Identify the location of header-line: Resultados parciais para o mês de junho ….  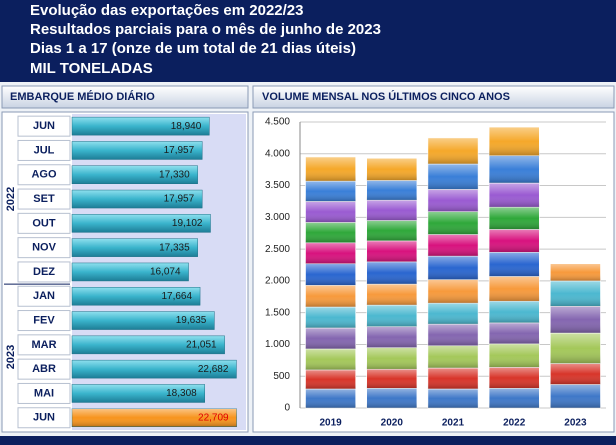
(205, 29).